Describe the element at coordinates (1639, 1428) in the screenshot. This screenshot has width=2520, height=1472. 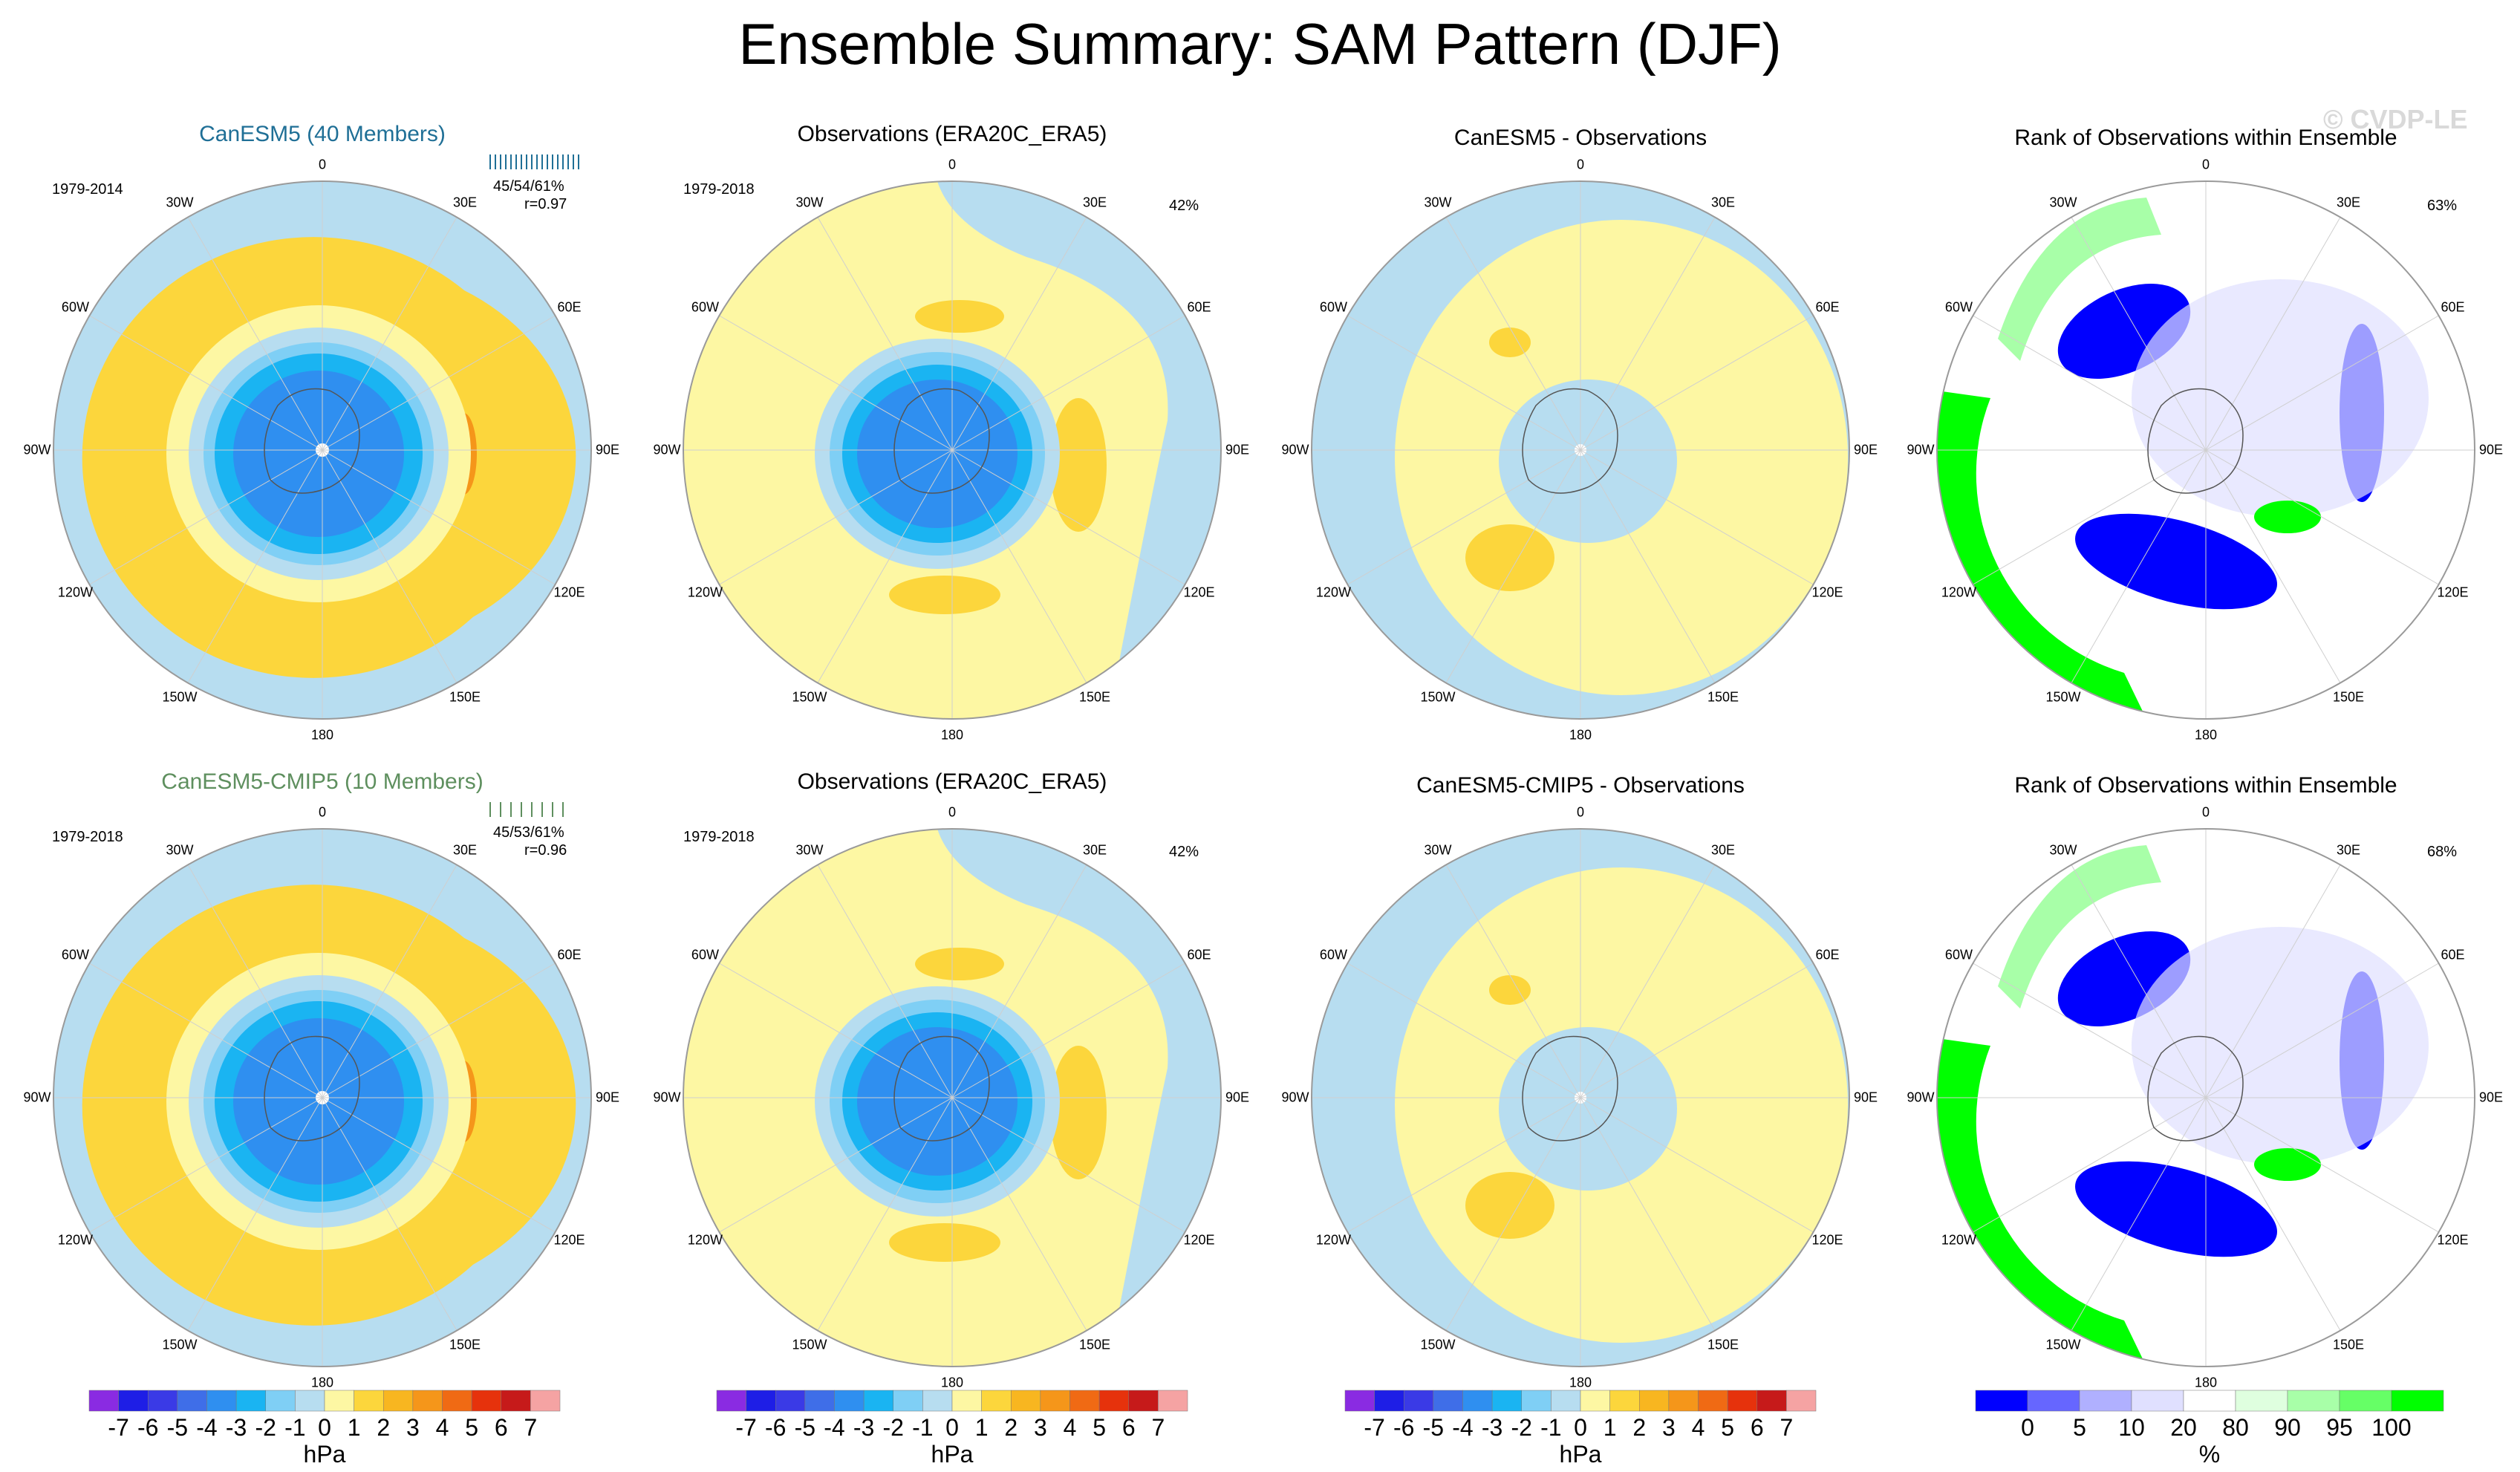
I see `colorbar-tick-label: 2` at that location.